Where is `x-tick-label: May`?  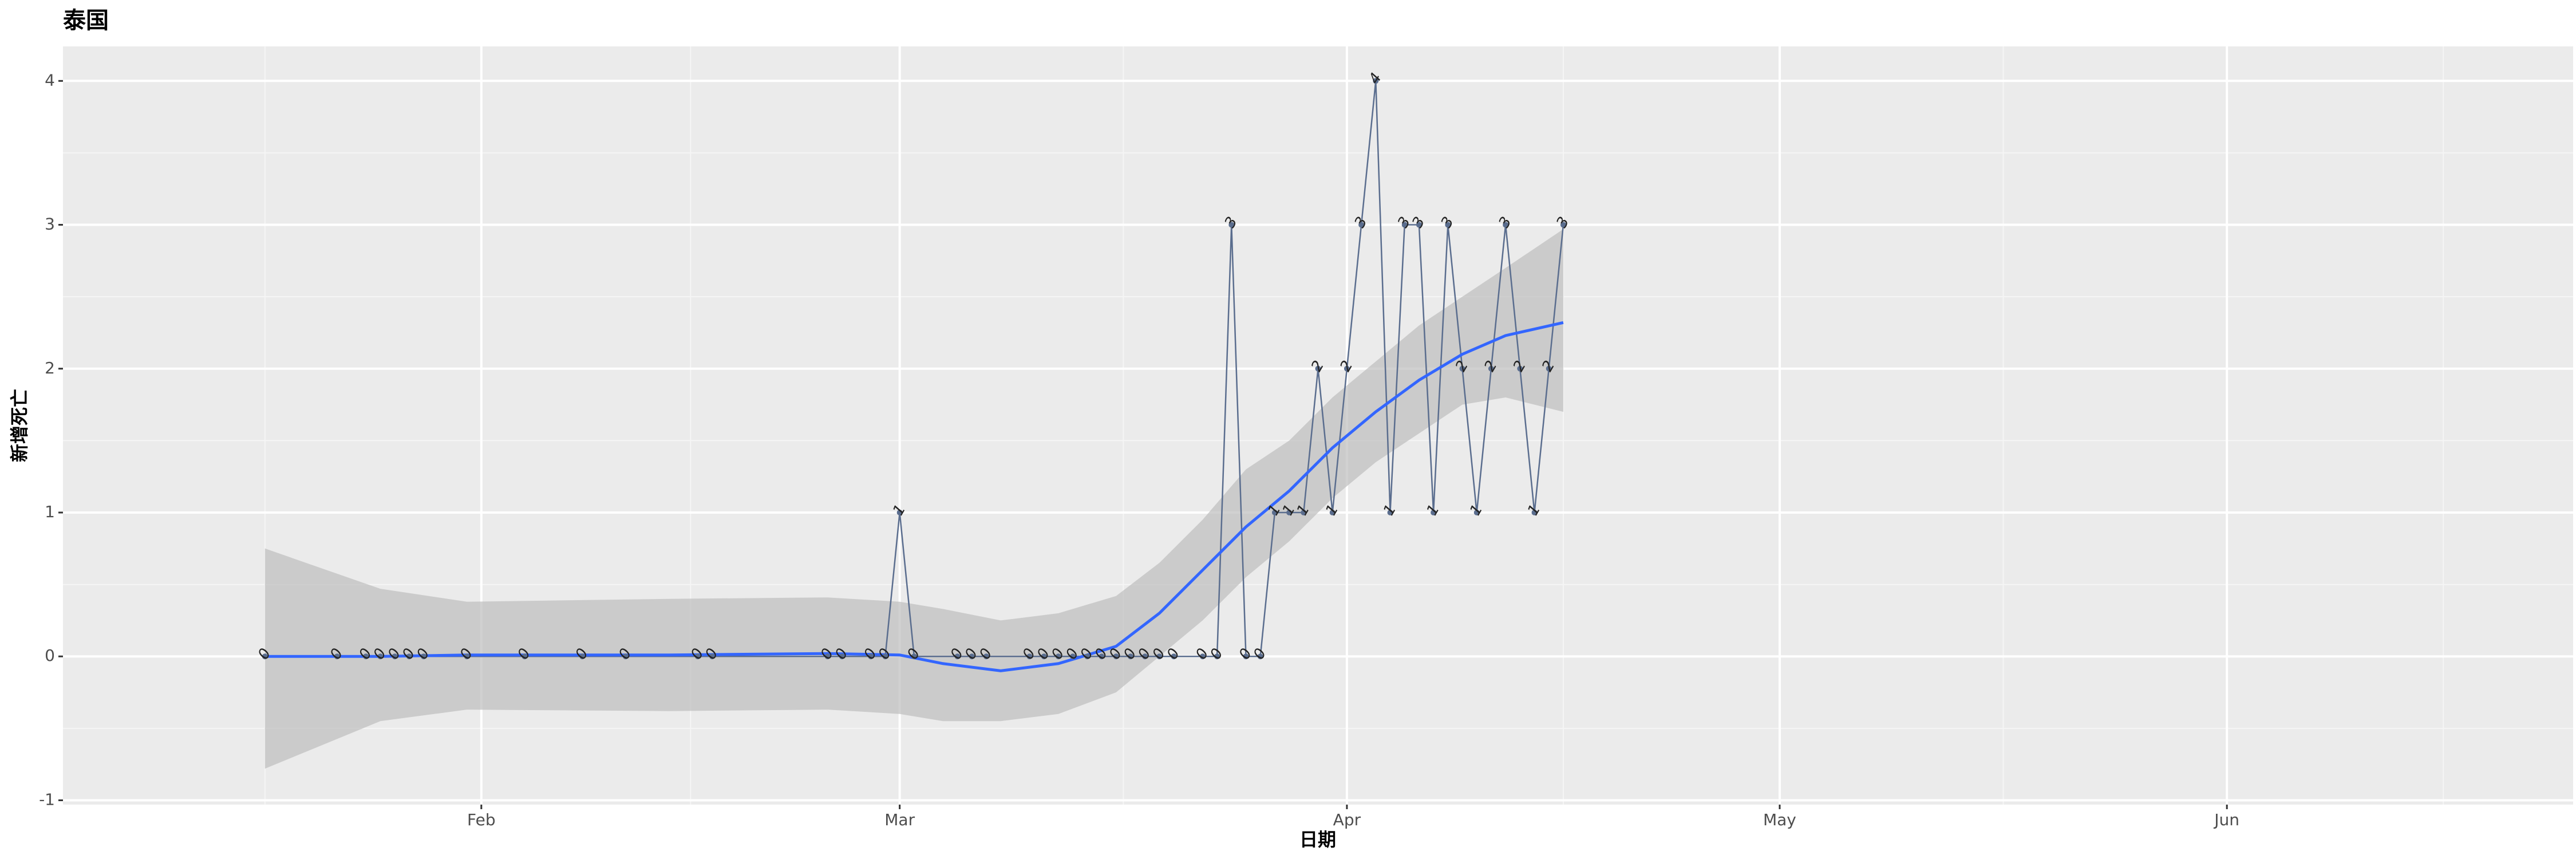
x-tick-label: May is located at coordinates (1779, 819).